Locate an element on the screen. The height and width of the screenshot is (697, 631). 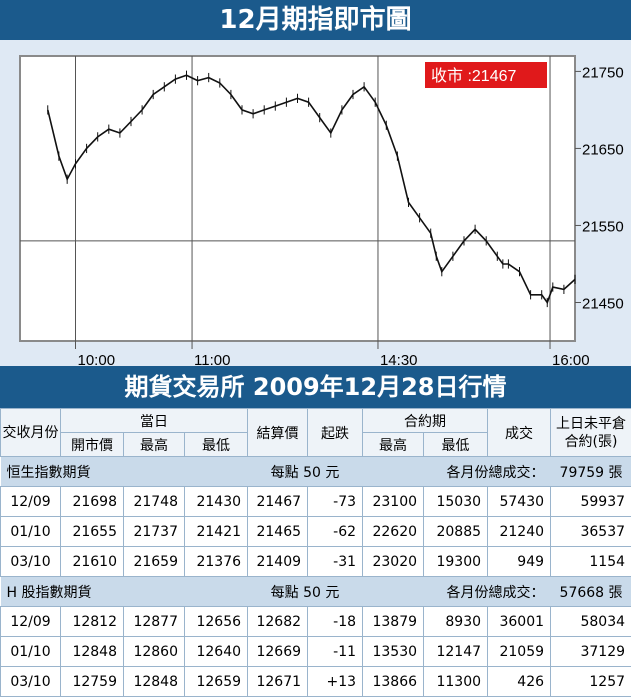
y-tick-label: 21450 is located at coordinates (603, 303).